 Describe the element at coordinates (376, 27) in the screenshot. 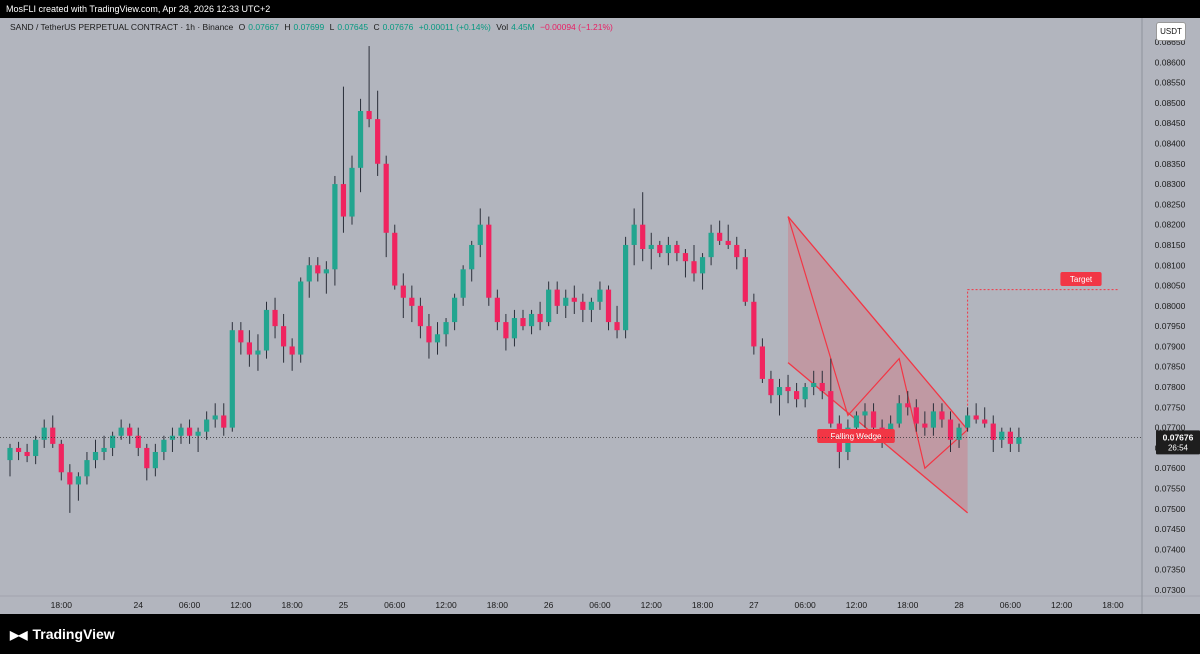

I see `close-label: C` at that location.